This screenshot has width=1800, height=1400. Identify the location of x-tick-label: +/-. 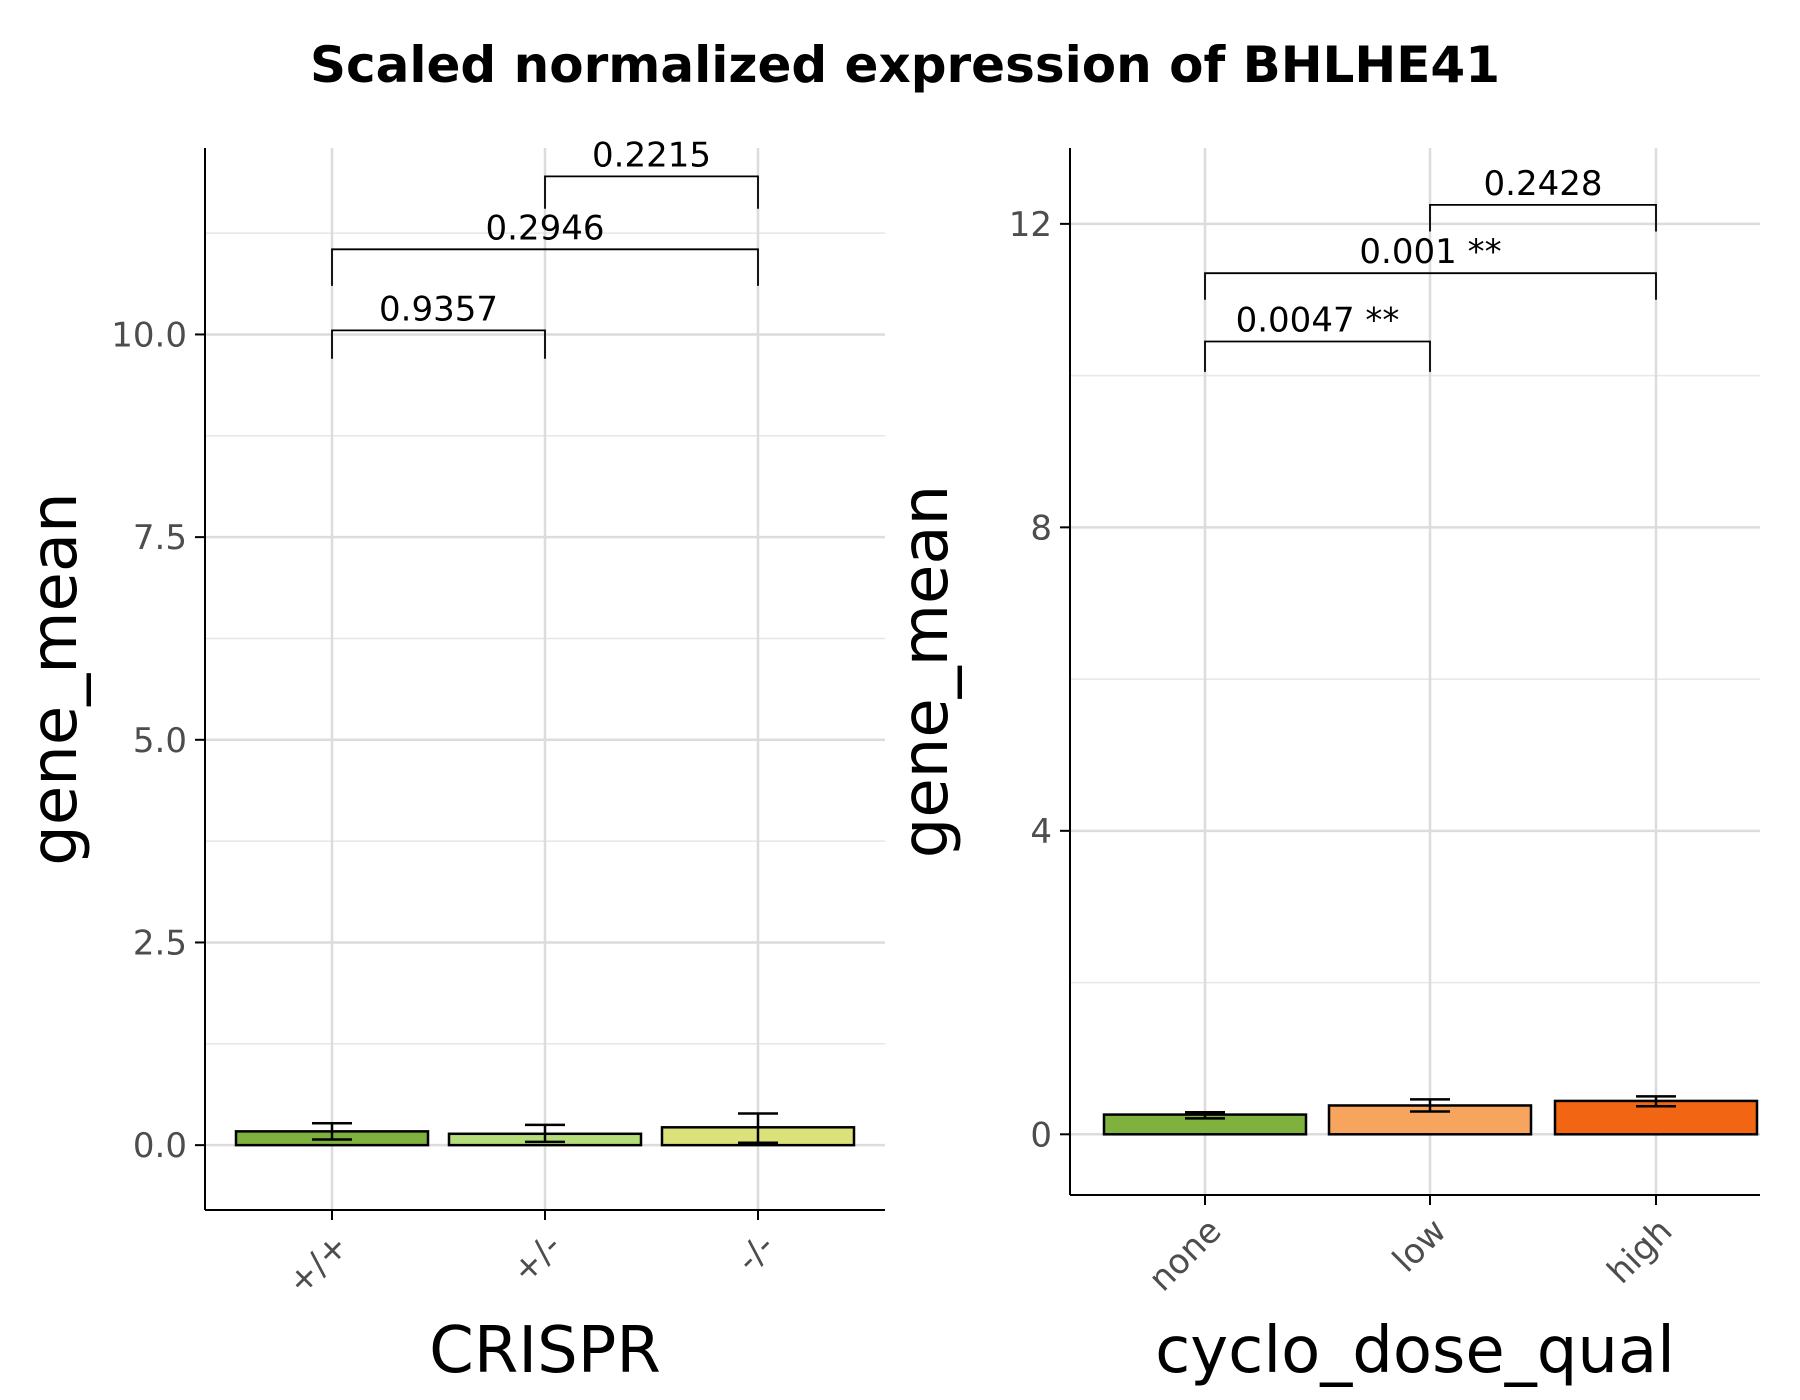
(536, 1258).